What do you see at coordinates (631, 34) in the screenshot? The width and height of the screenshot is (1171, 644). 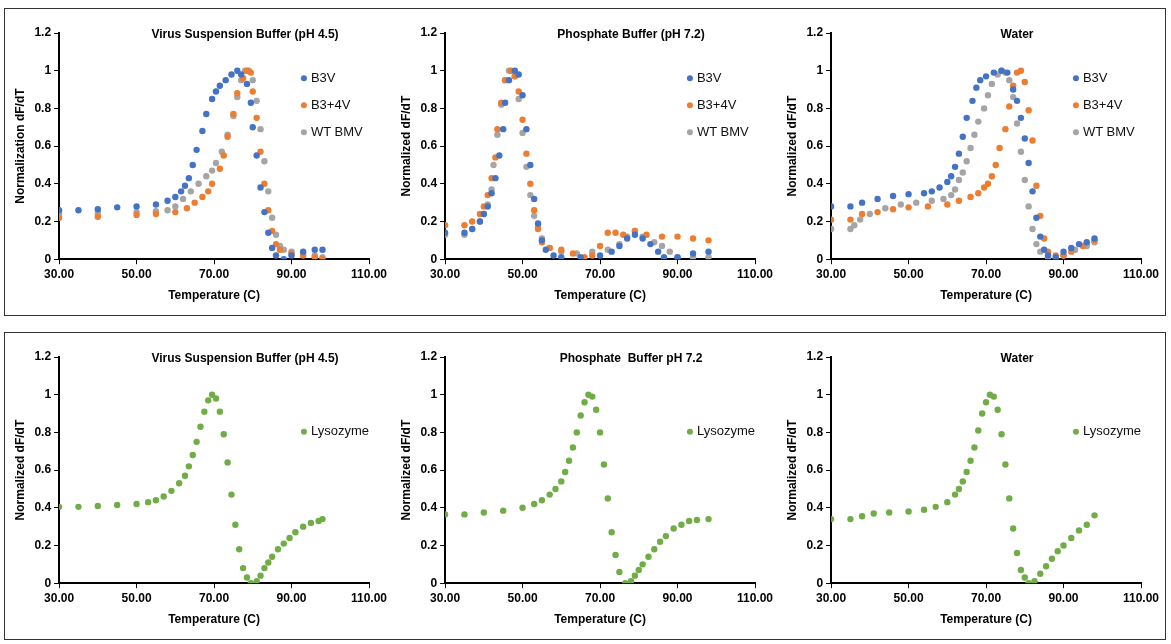 I see `chart-title: Phosphate Buffer (pH 7.2)` at bounding box center [631, 34].